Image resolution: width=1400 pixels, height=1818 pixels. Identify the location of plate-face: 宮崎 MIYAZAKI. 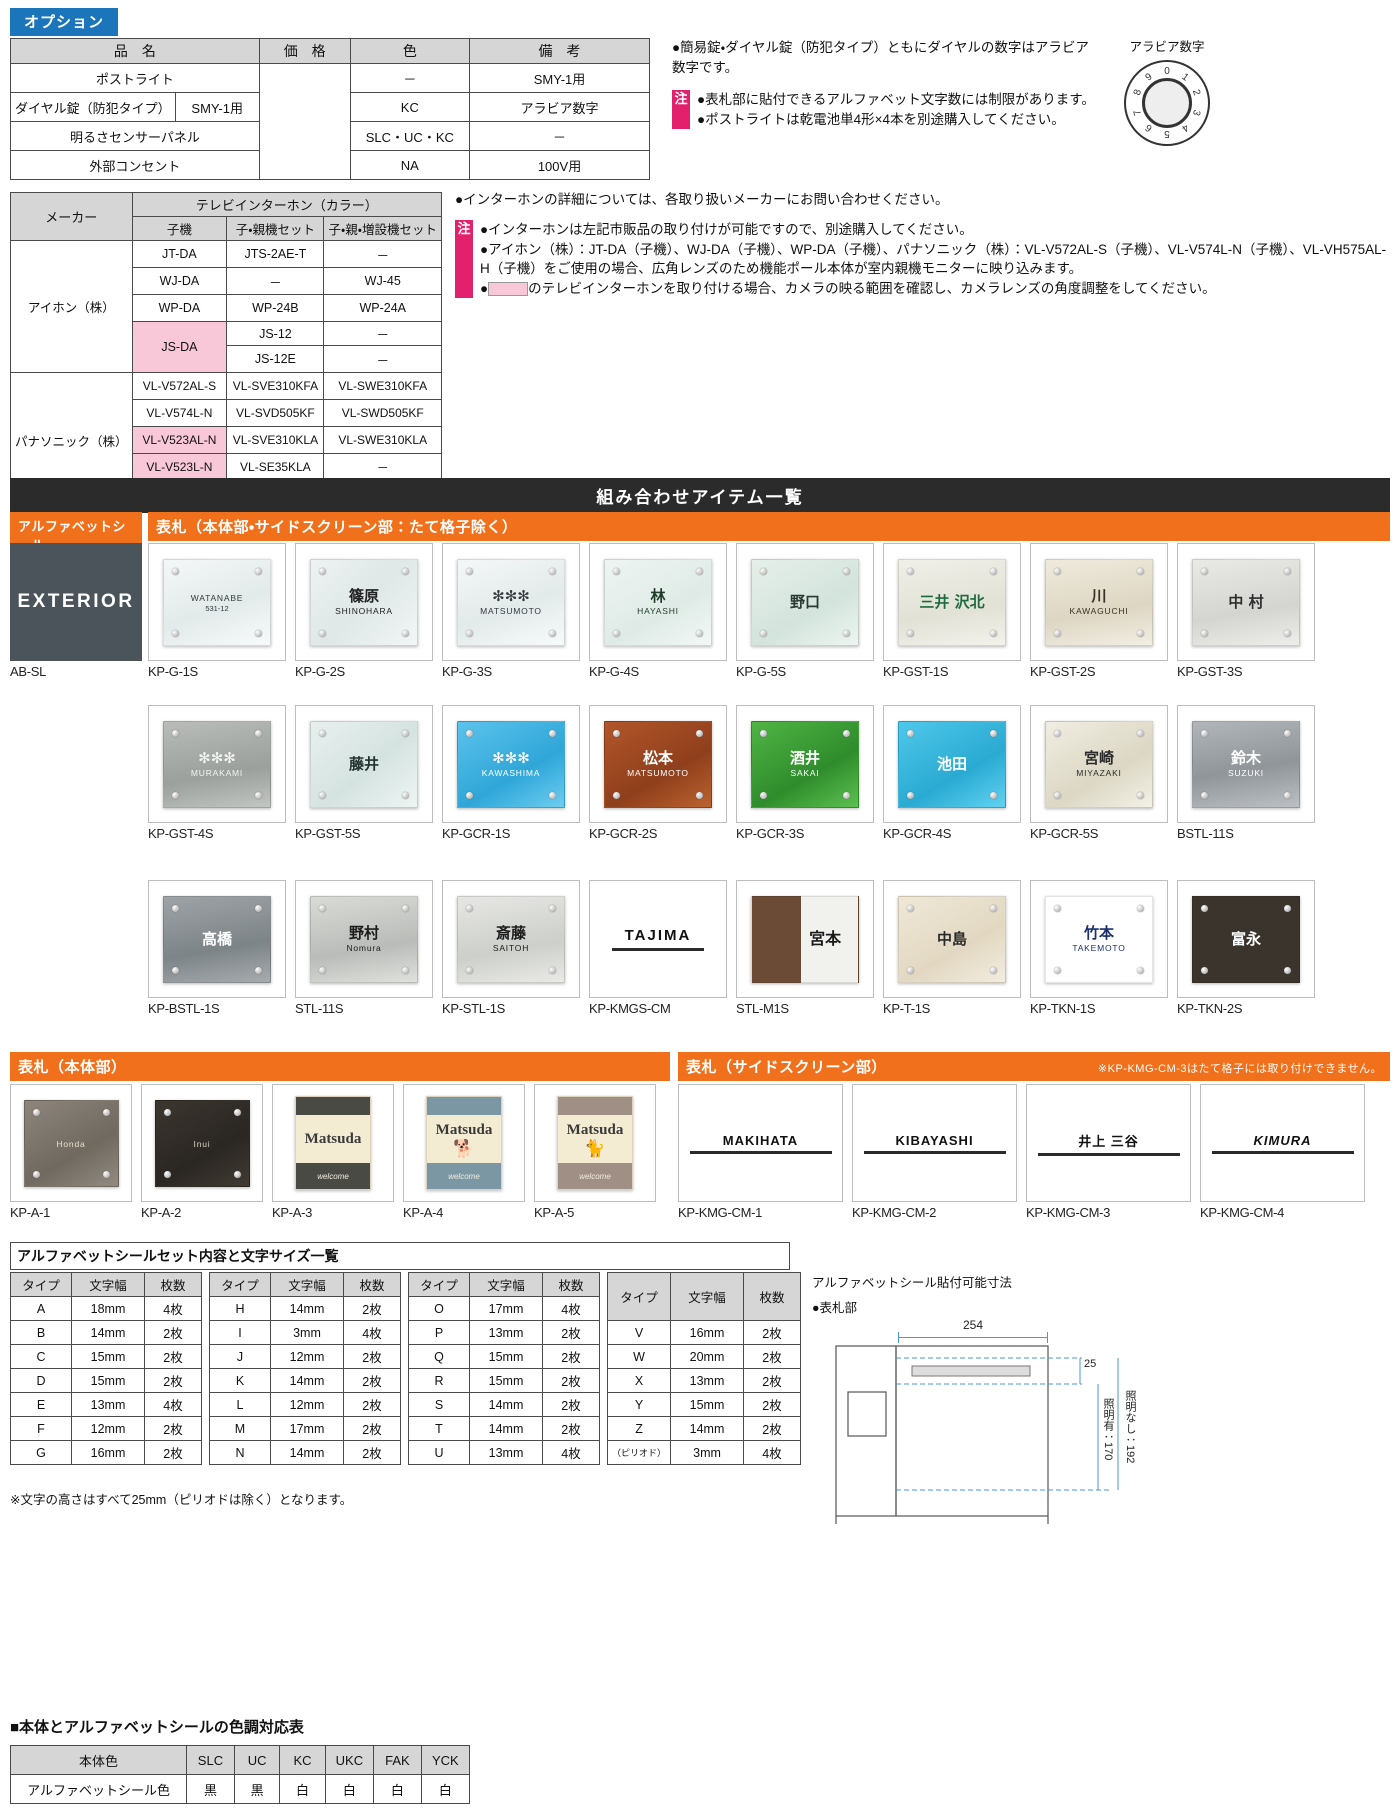
(1099, 764).